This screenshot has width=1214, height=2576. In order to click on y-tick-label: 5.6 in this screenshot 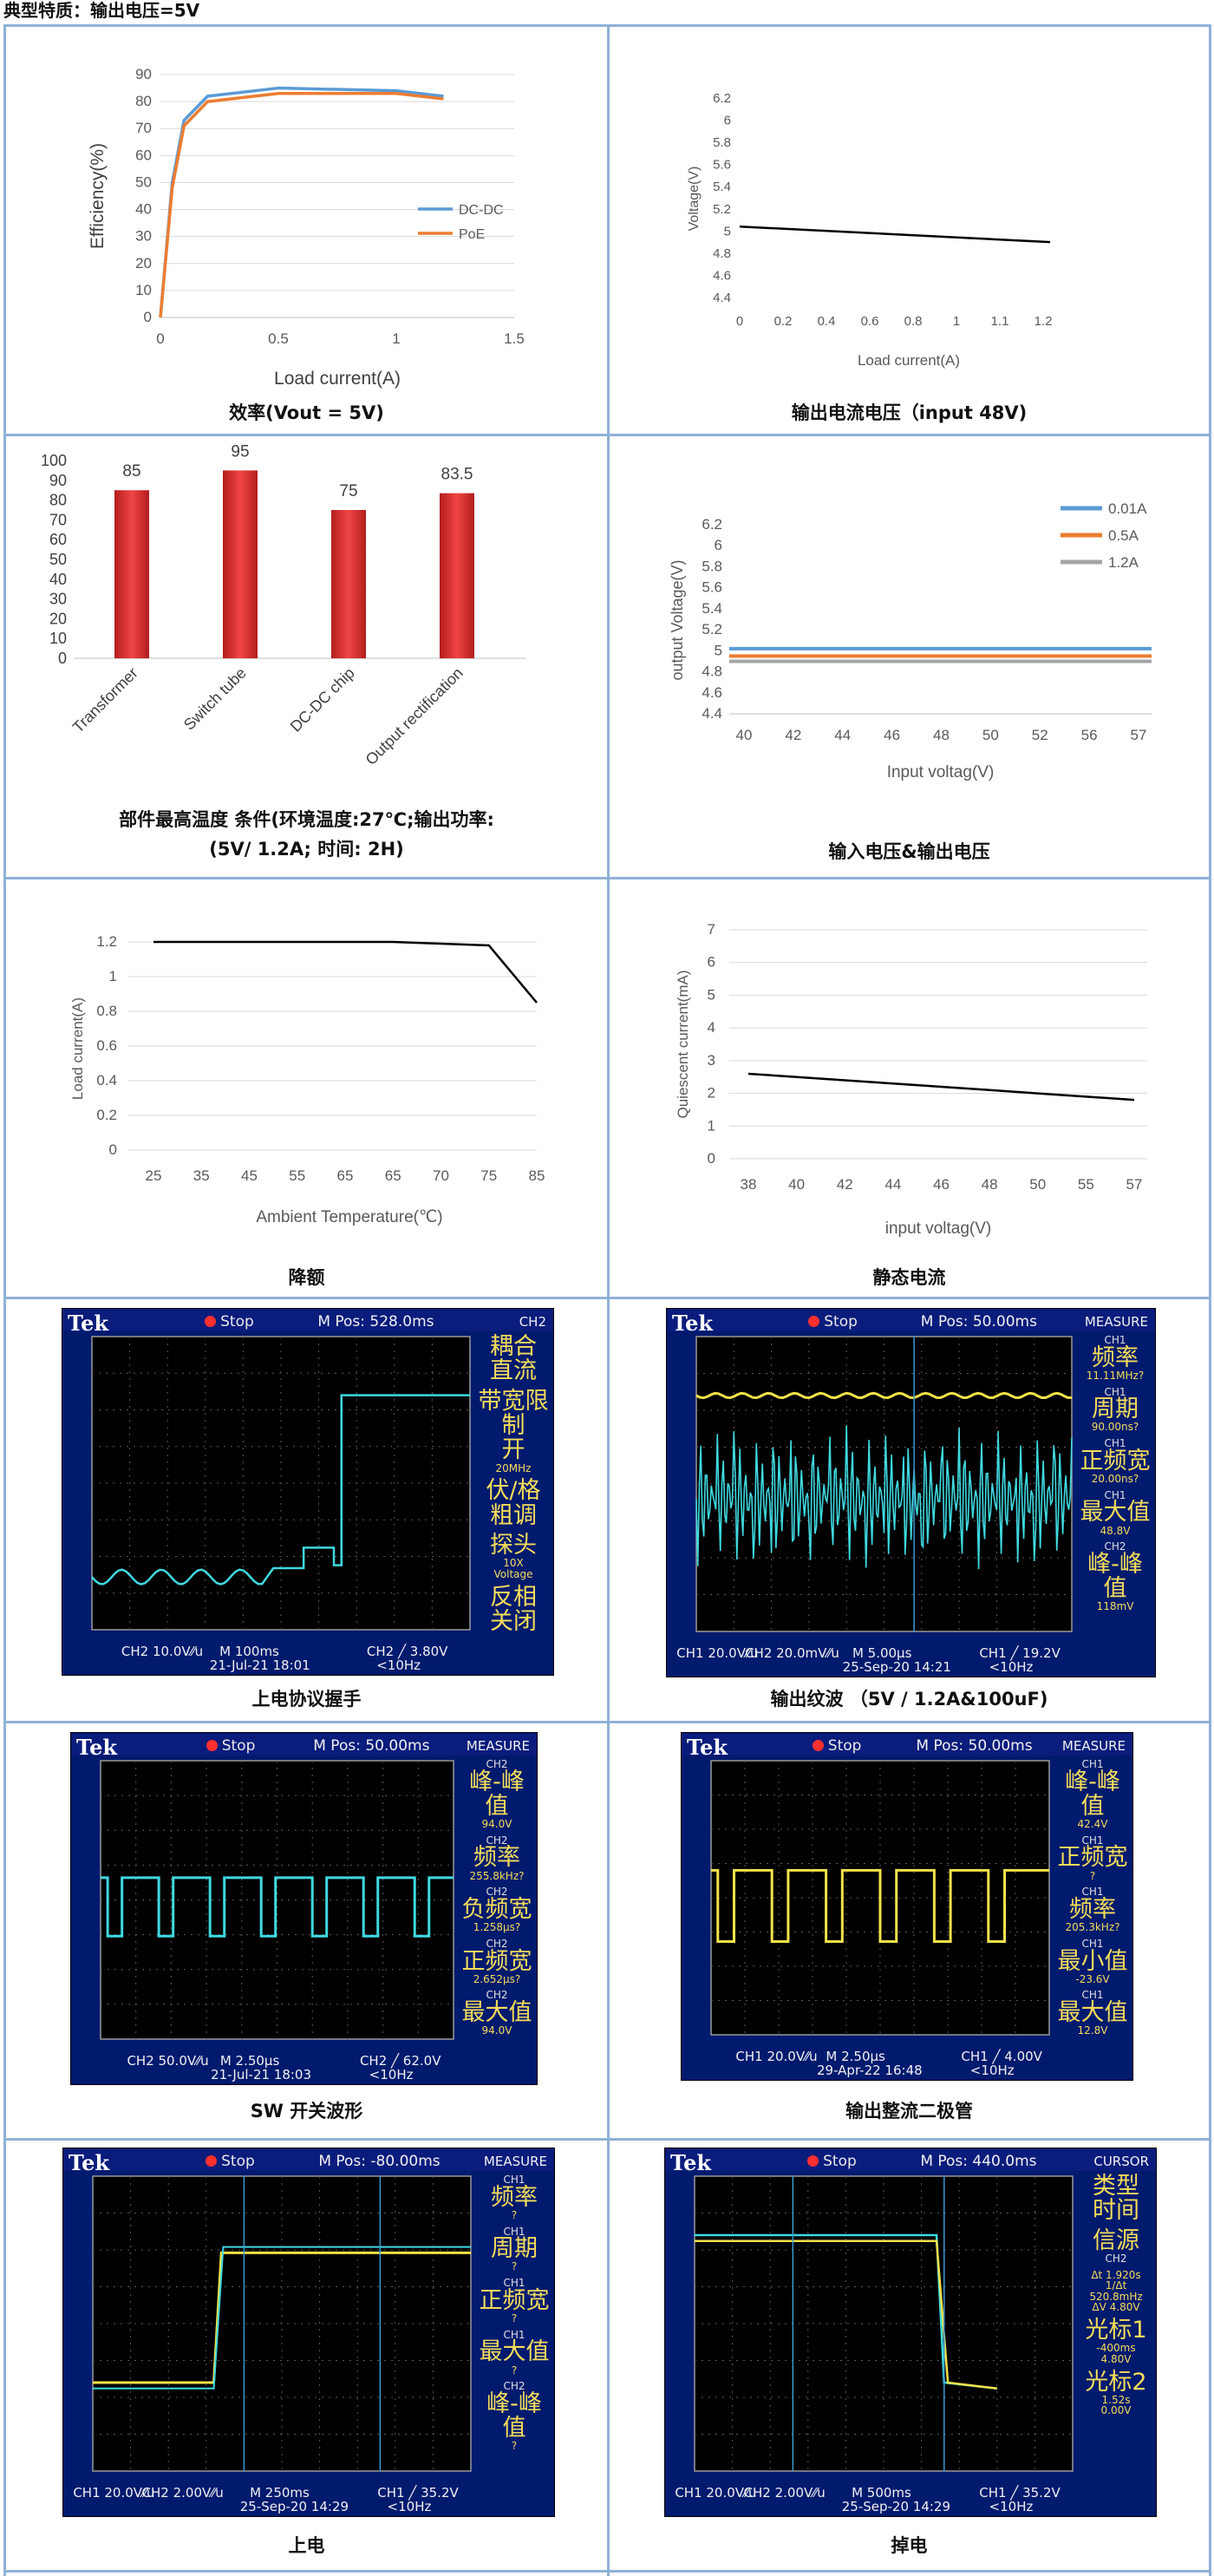, I will do `click(712, 587)`.